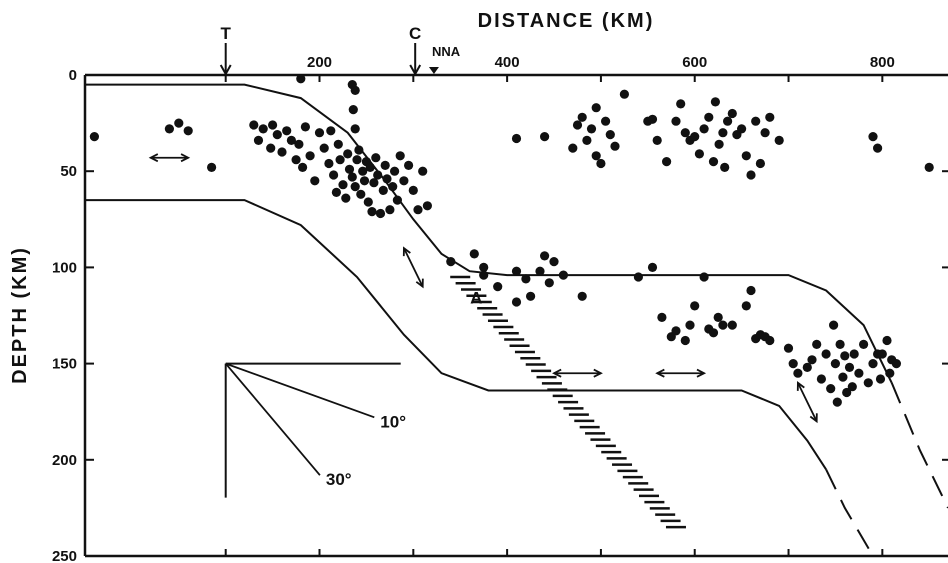 This screenshot has width=948, height=563. I want to click on y-tick-label: 100, so click(64, 267).